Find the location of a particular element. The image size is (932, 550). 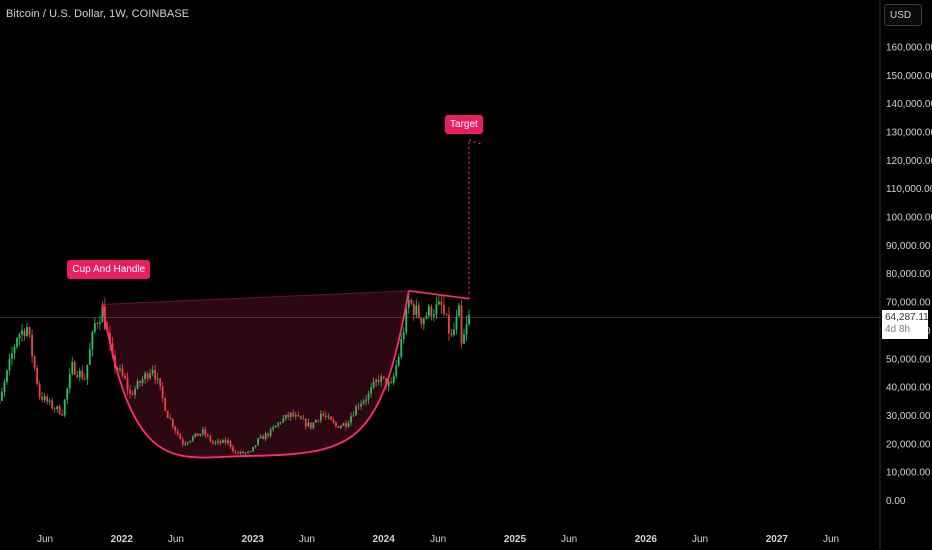

y-tick-label: 20,000.00 is located at coordinates (908, 444).